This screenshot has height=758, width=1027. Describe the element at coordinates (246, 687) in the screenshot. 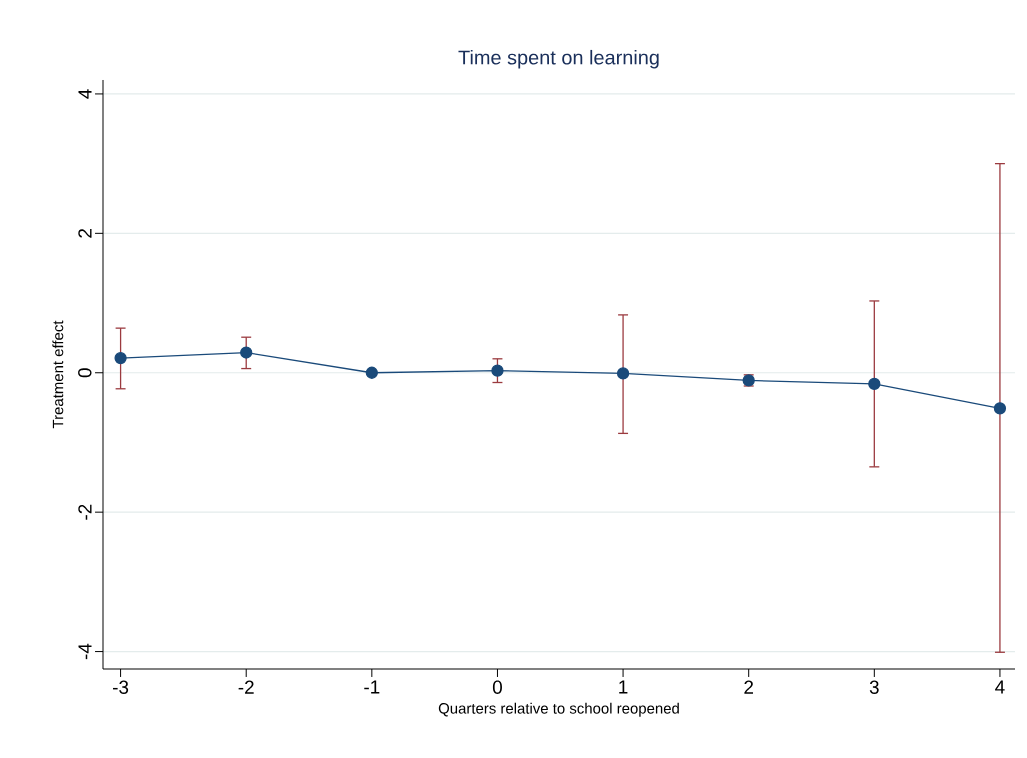

I see `x-tick-label: -2` at that location.